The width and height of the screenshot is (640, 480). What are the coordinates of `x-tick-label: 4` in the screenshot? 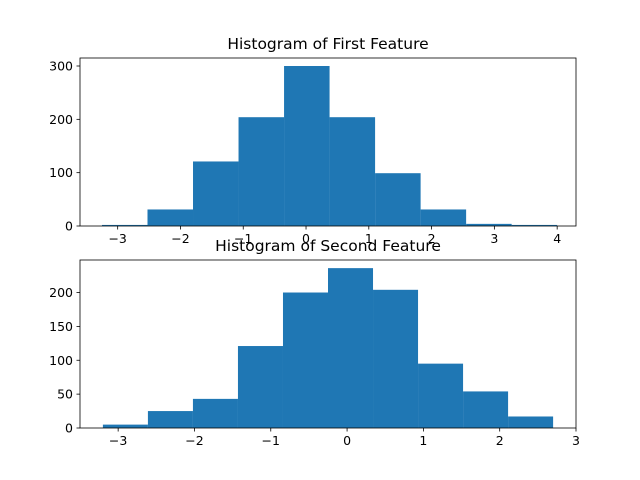 It's located at (557, 238).